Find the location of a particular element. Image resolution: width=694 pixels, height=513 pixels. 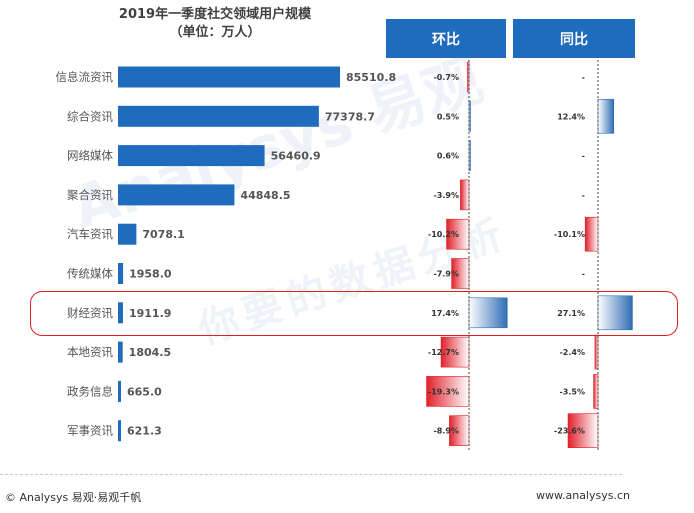

yoy-label: 12.4% is located at coordinates (571, 116).